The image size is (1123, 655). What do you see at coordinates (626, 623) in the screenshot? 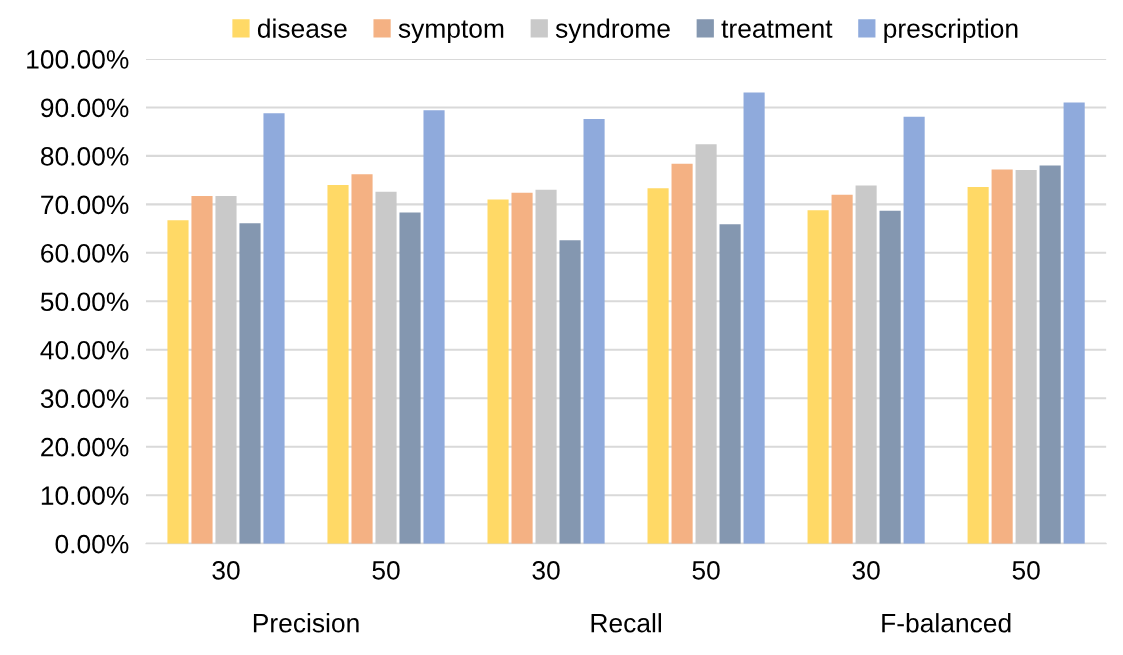
I see `text: Recall` at bounding box center [626, 623].